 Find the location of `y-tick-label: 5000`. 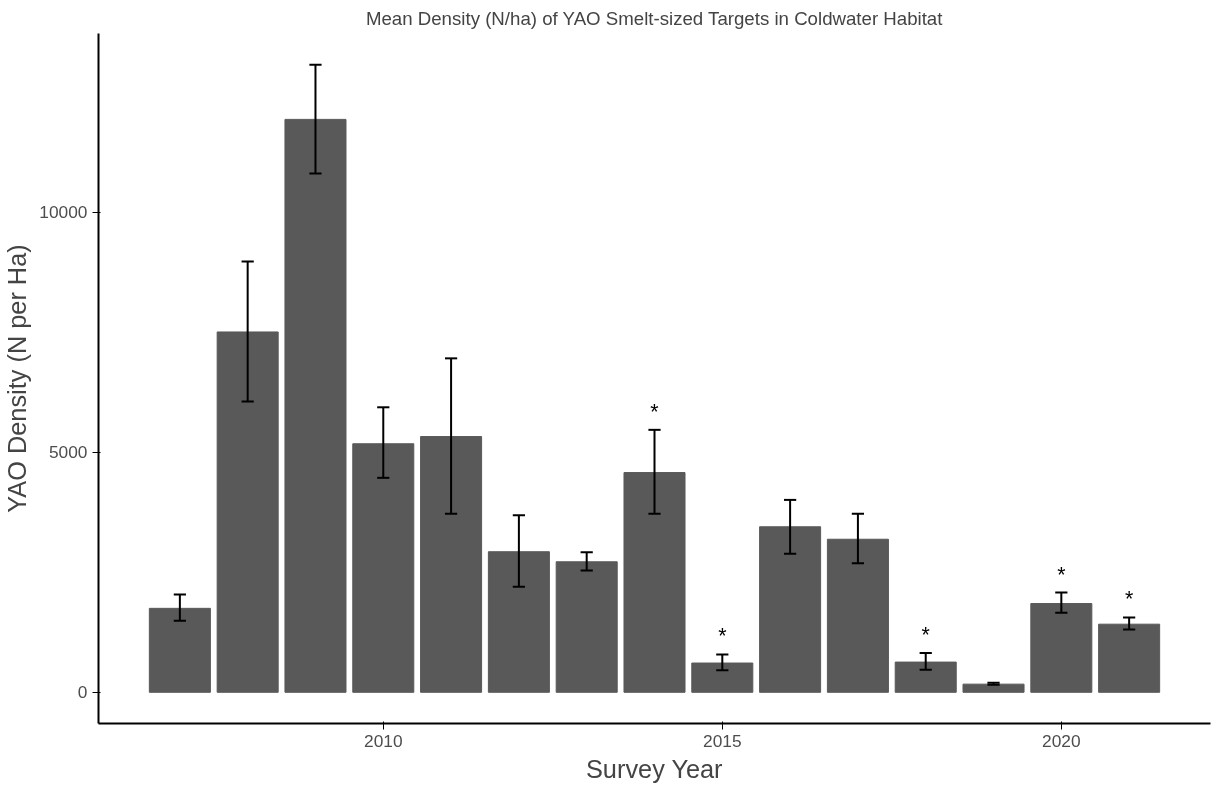

y-tick-label: 5000 is located at coordinates (68, 452).